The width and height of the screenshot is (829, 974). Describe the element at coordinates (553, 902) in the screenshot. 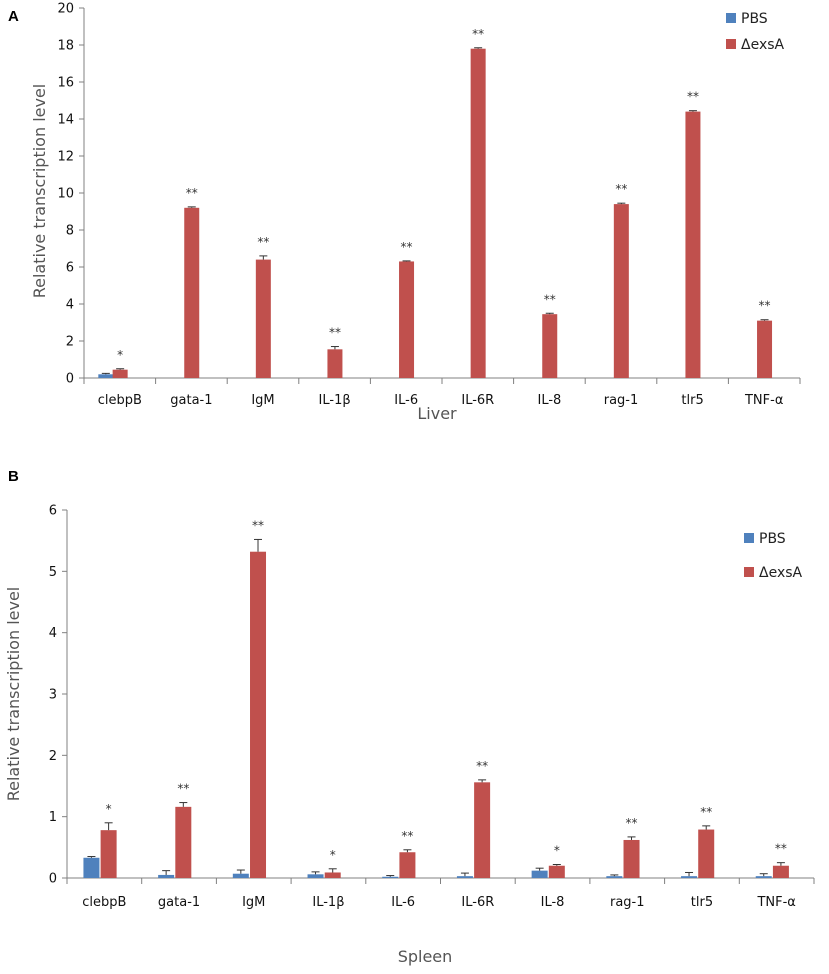

I see `panel-b-category-label: IL-8` at that location.